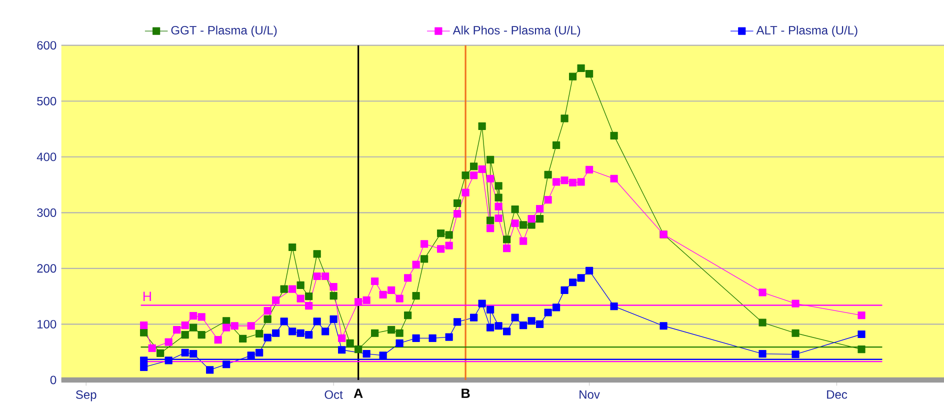 This screenshot has height=416, width=944. I want to click on y-tick-label: 200, so click(46, 268).